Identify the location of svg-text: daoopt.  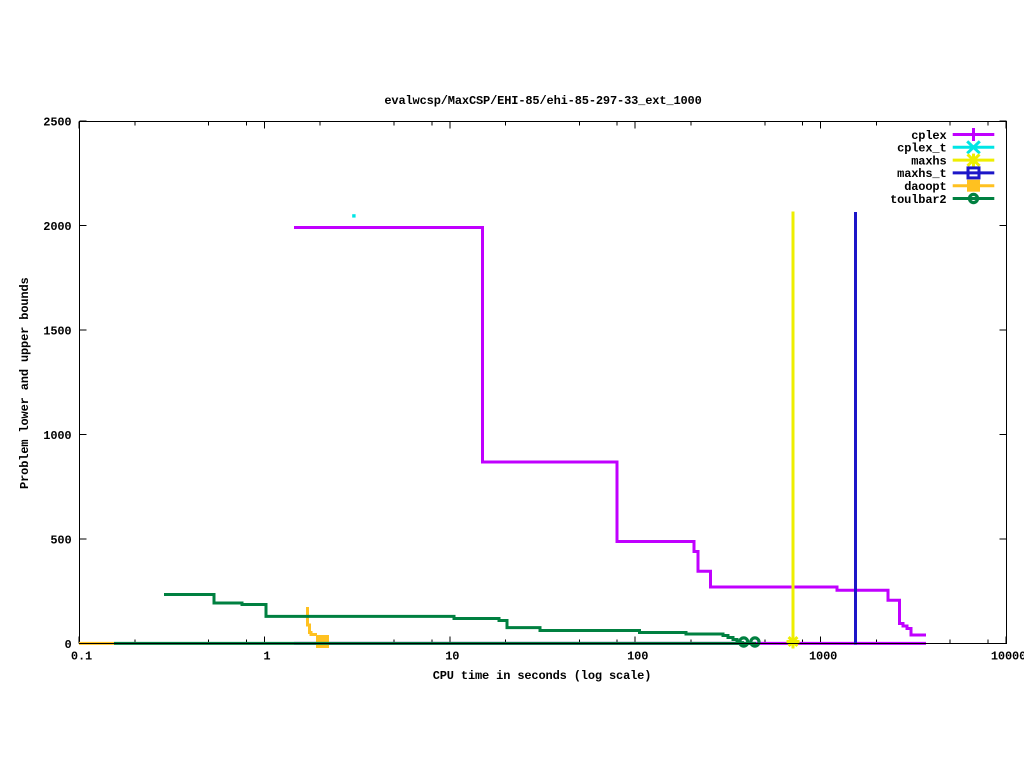
(925, 187).